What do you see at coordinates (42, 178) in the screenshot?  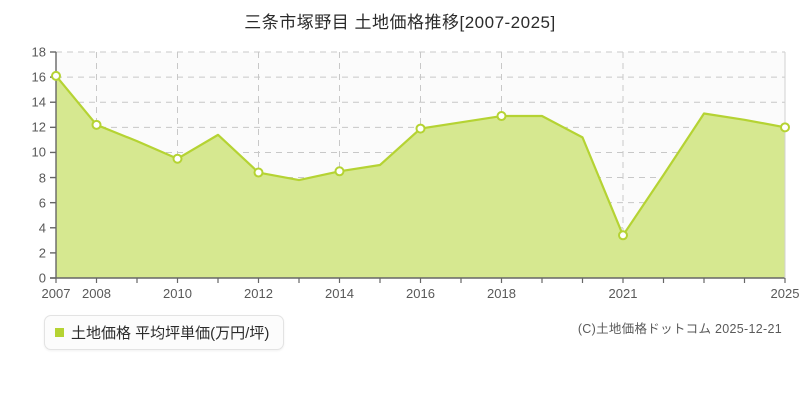 I see `y-axis-tick-label: 8` at bounding box center [42, 178].